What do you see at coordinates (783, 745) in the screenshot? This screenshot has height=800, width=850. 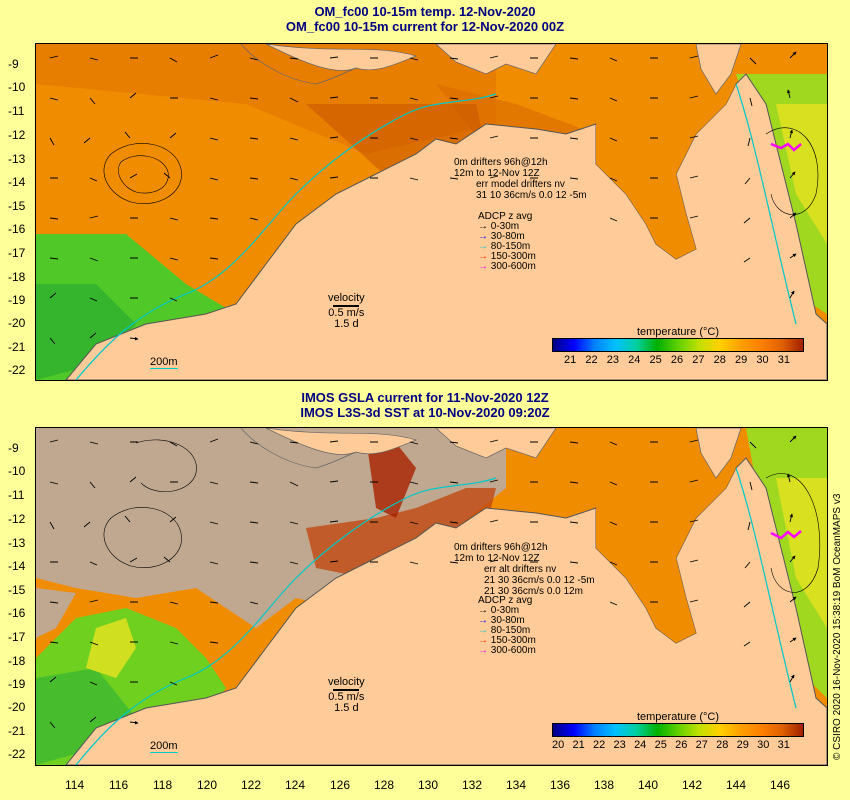 I see `colorbar-tick: 31` at bounding box center [783, 745].